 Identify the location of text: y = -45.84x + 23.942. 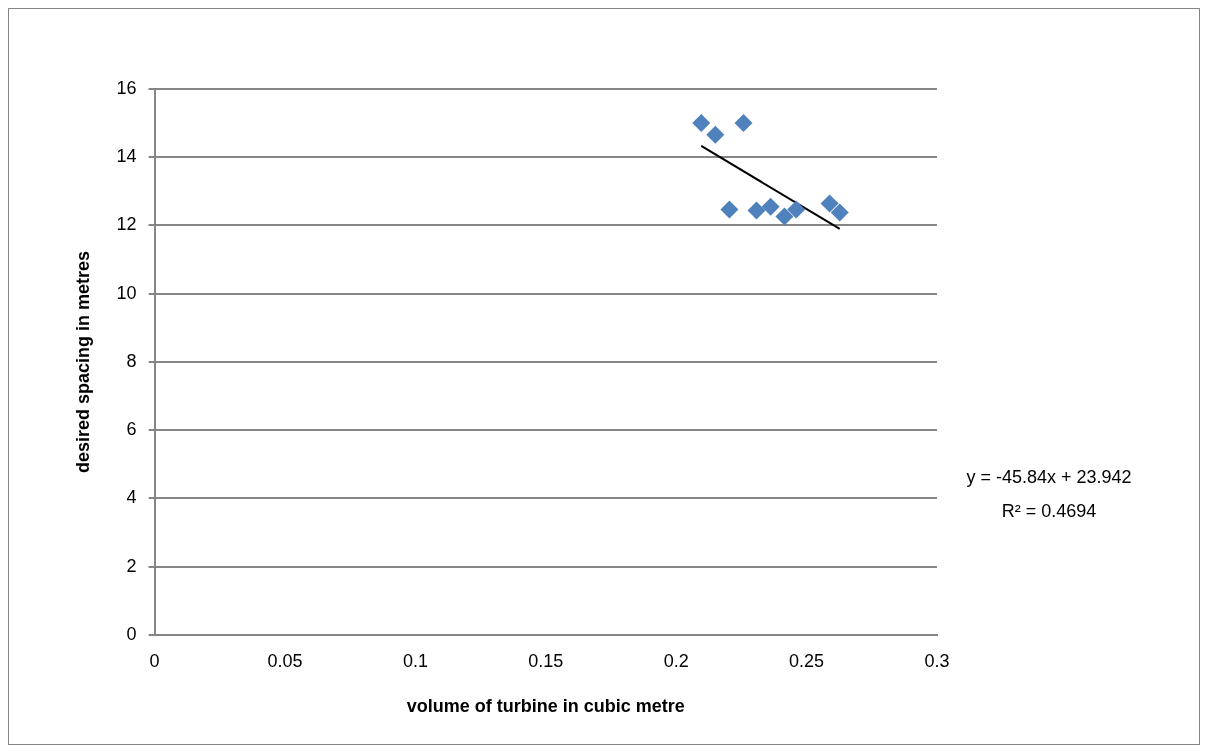
(1049, 476).